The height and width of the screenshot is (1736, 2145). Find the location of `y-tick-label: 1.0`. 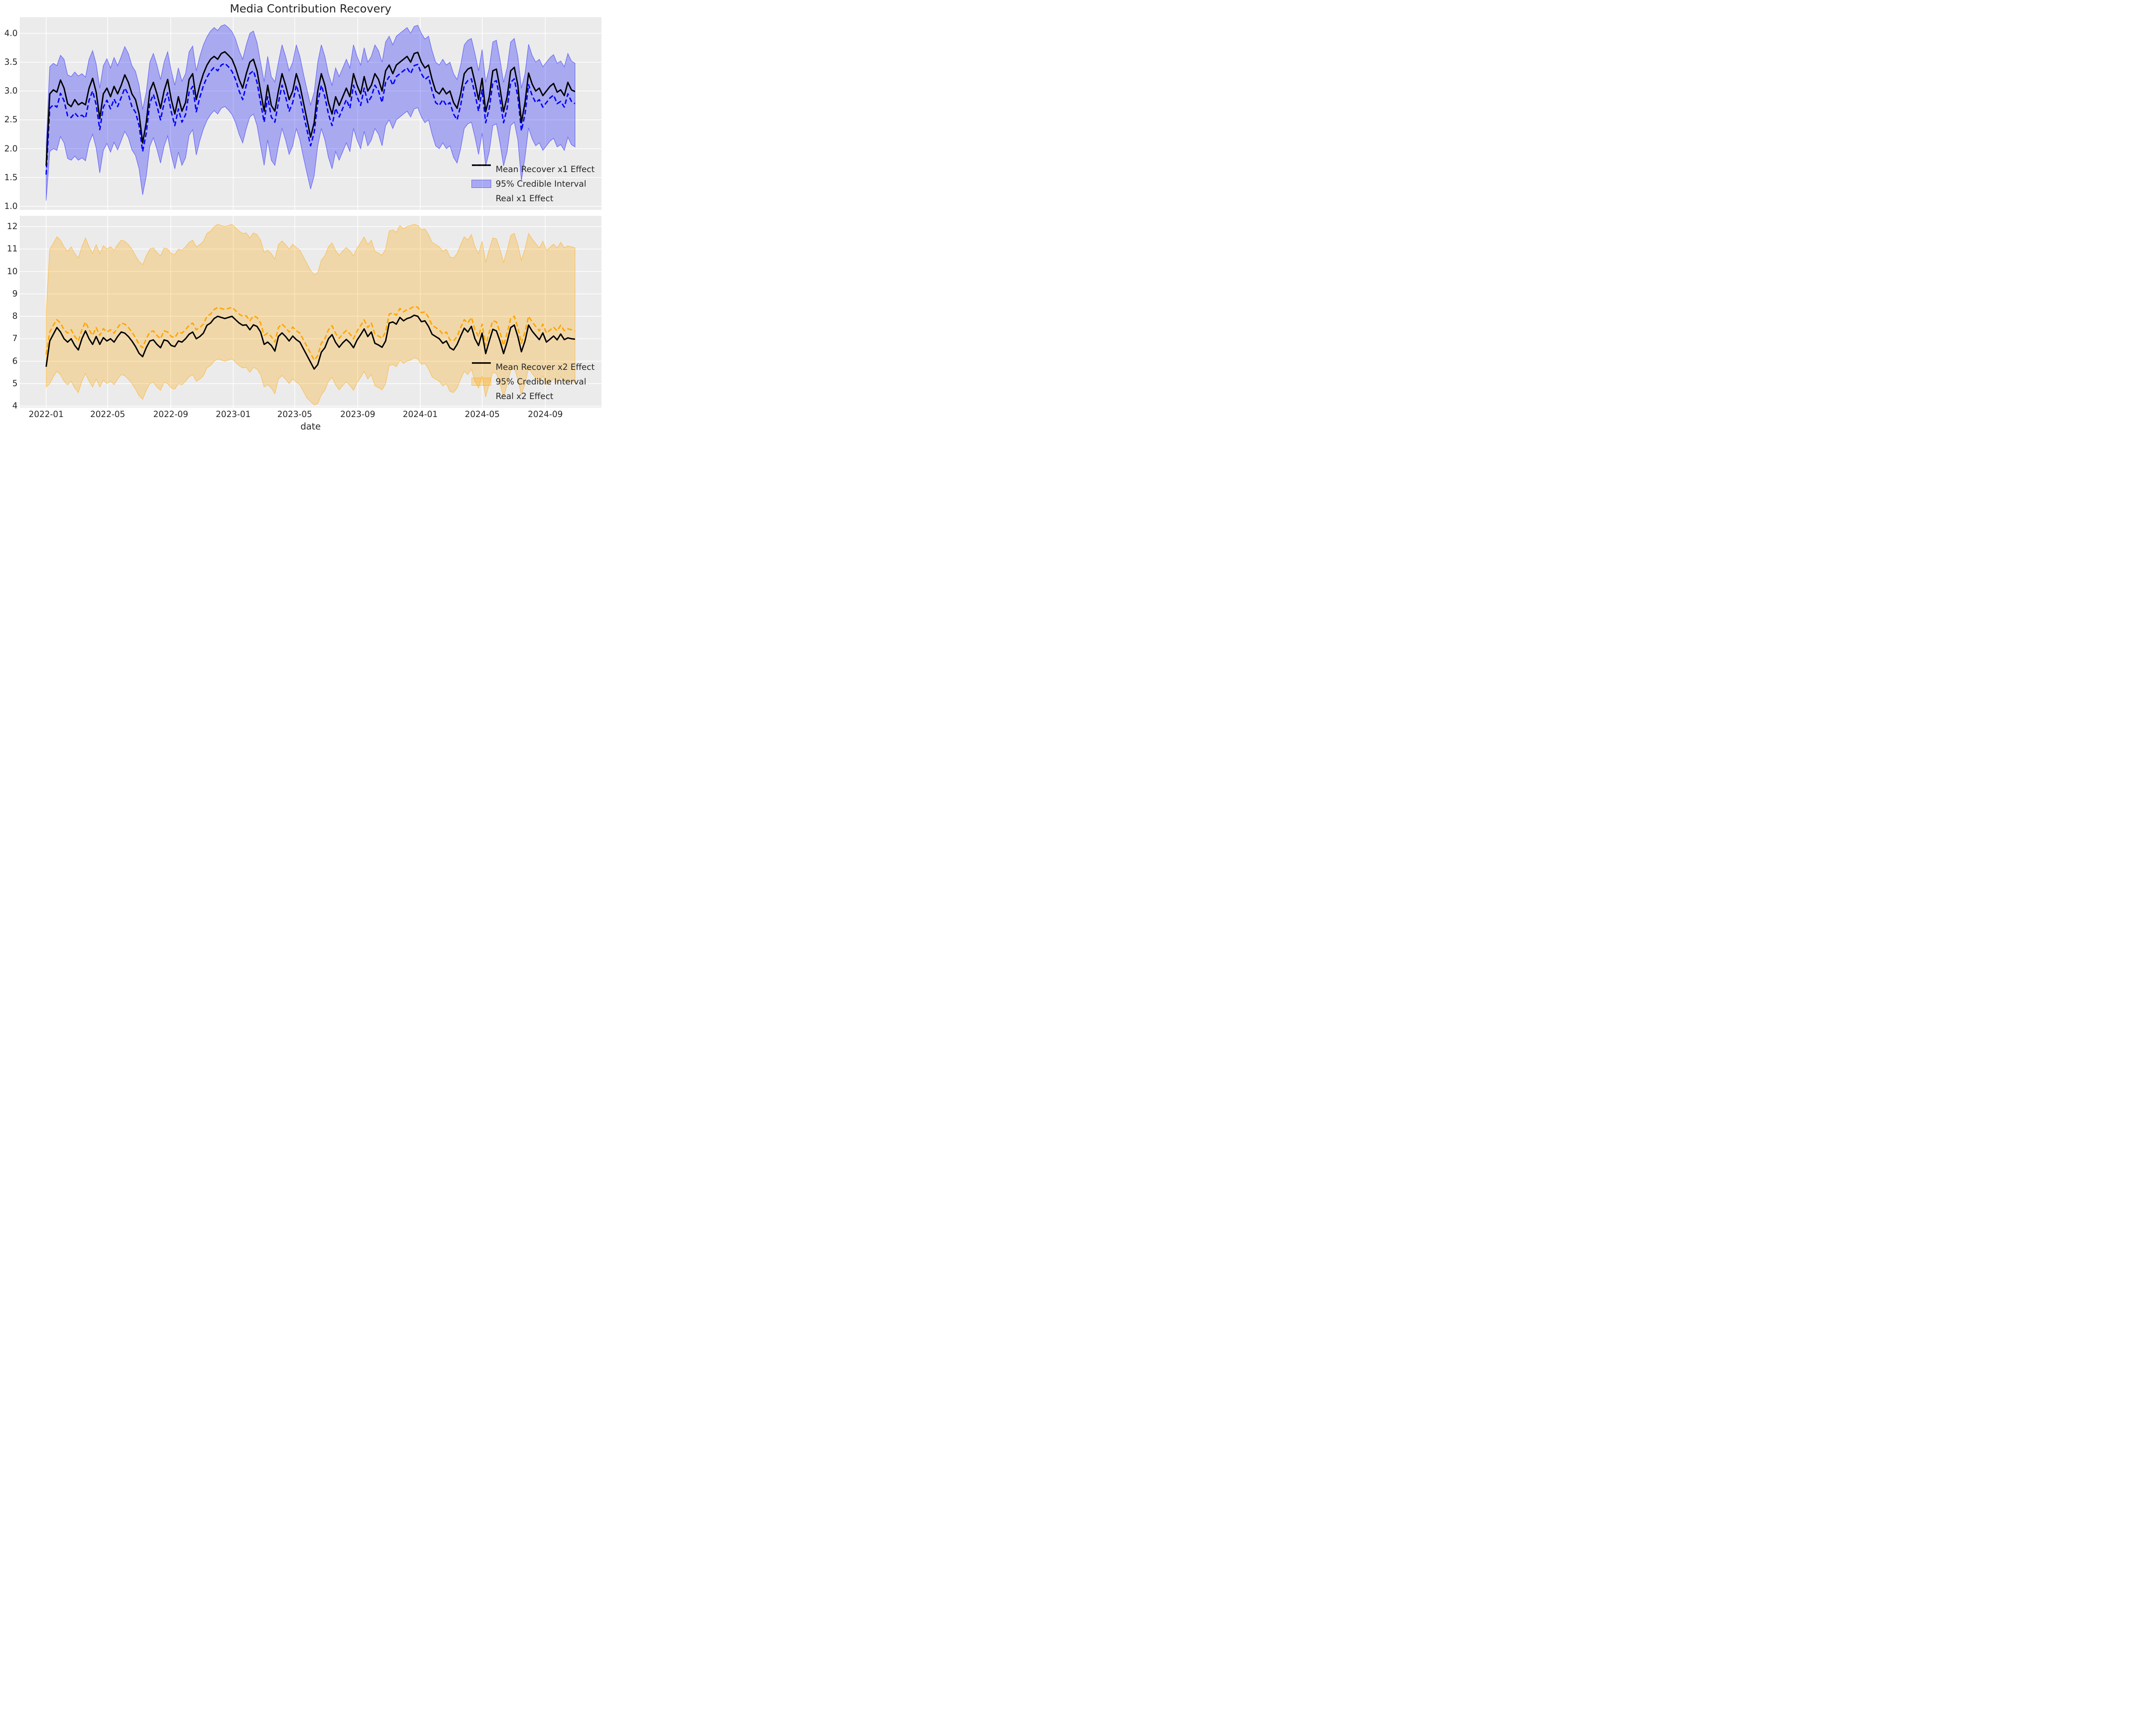

y-tick-label: 1.0 is located at coordinates (11, 206).